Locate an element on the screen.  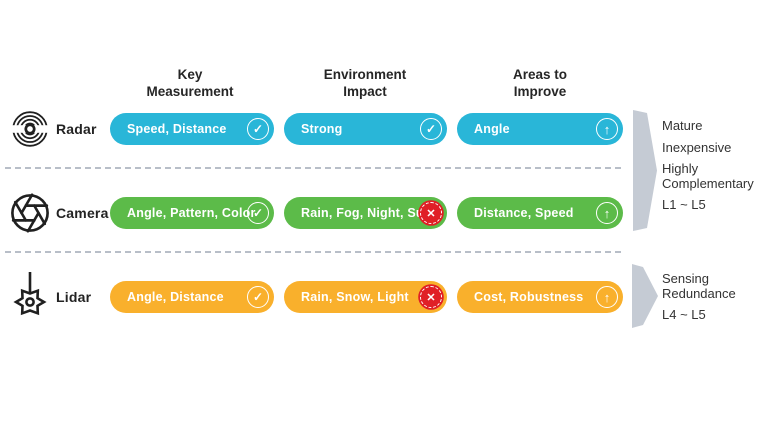
column-header-line: Areas to is located at coordinates (540, 74).